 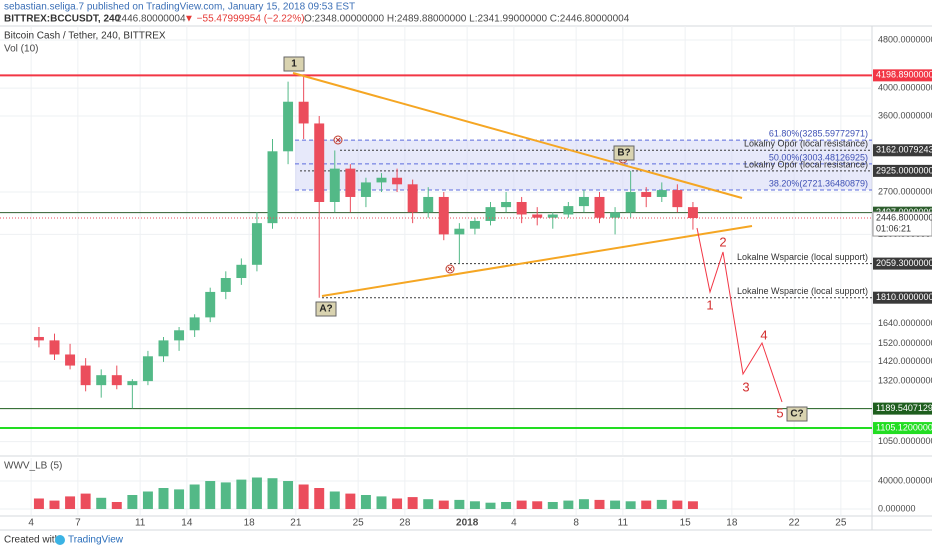 I want to click on logo, so click(x=60, y=540).